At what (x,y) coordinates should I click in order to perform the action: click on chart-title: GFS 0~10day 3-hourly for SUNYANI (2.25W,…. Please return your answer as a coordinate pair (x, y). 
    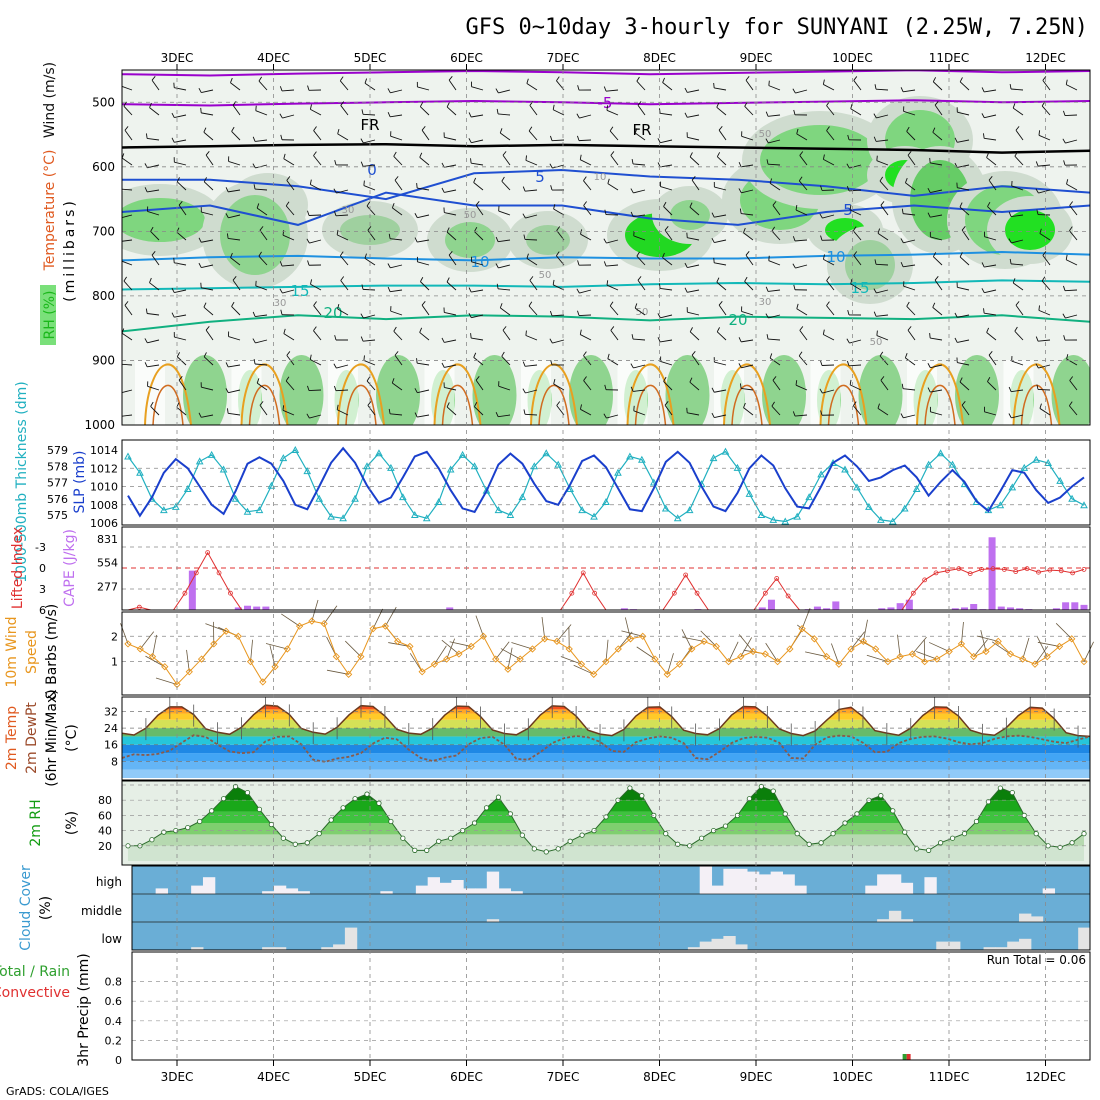
    Looking at the image, I should click on (776, 27).